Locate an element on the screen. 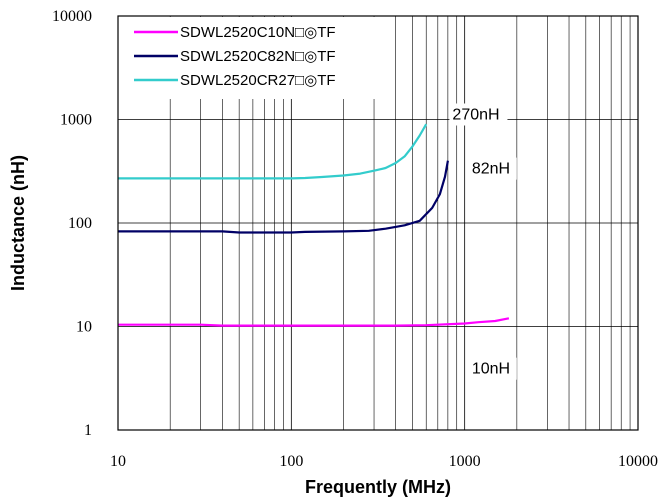 Image resolution: width=667 pixels, height=499 pixels. x-tick-label: 10 is located at coordinates (118, 461).